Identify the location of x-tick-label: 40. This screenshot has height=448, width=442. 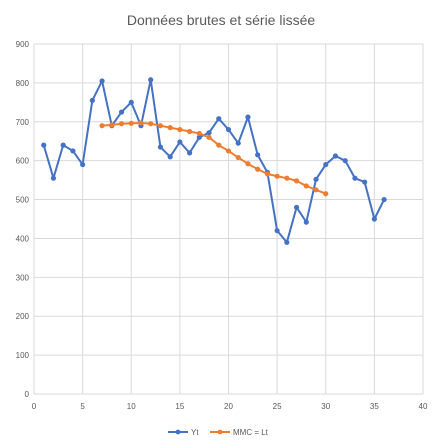
(423, 406).